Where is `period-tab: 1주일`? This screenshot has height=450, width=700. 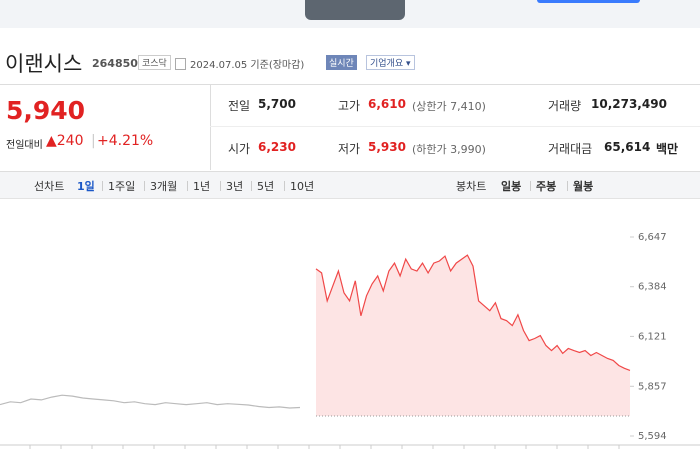
period-tab: 1주일 is located at coordinates (122, 186).